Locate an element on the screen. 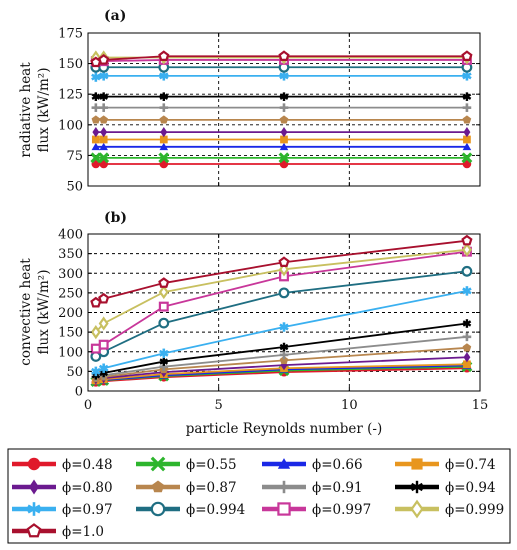  y-axis-label-line1-a: radiative heat is located at coordinates (26, 110).